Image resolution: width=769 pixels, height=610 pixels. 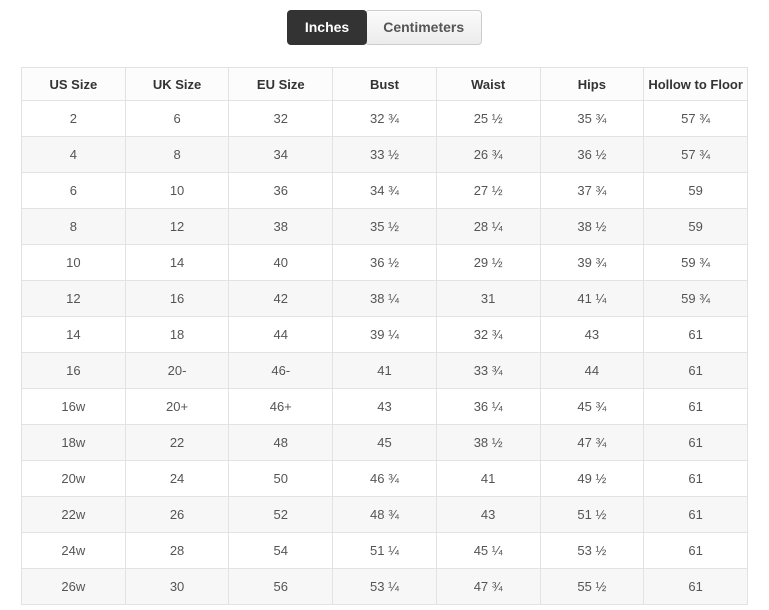 What do you see at coordinates (73, 154) in the screenshot?
I see `table-cell: 4` at bounding box center [73, 154].